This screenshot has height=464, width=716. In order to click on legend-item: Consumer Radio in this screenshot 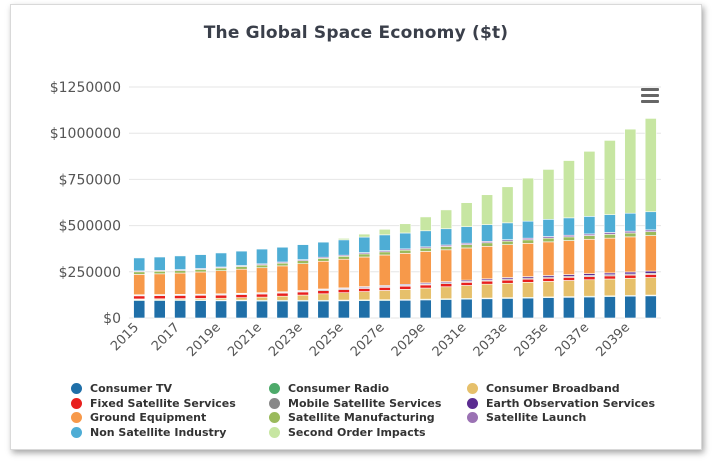, I will do `click(329, 388)`.